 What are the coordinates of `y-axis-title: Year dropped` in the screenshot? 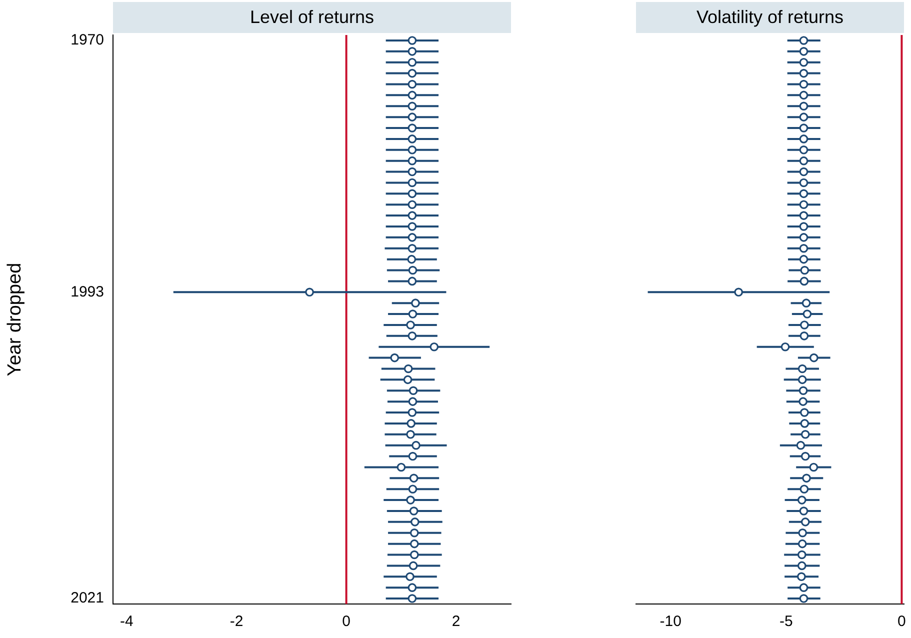 It's located at (15, 319).